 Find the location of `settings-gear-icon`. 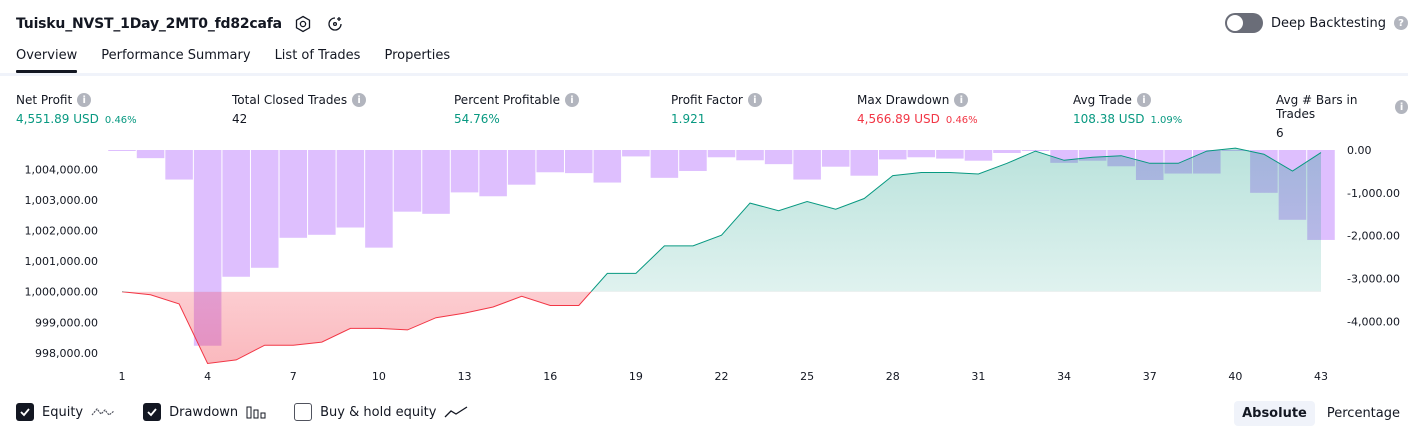

settings-gear-icon is located at coordinates (303, 24).